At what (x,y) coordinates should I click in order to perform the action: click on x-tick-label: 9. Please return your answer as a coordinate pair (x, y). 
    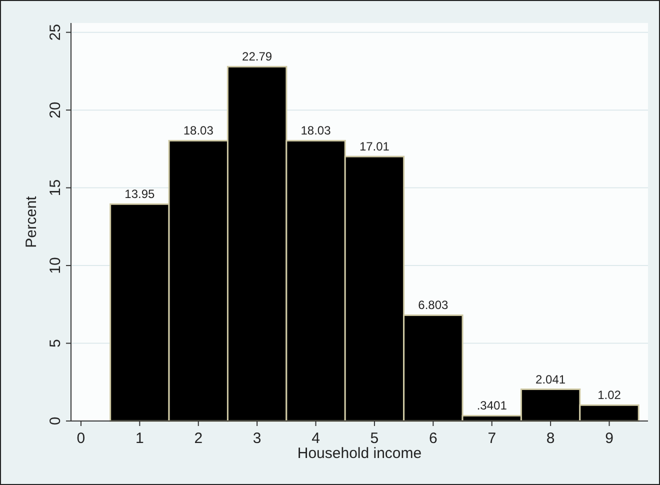
    Looking at the image, I should click on (609, 438).